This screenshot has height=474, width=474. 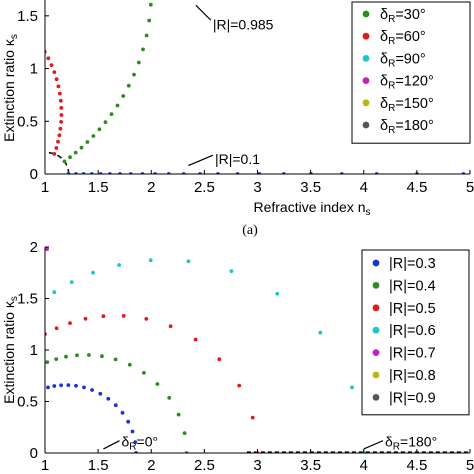 What do you see at coordinates (257, 465) in the screenshot?
I see `bottom-x-tick-label: 3` at bounding box center [257, 465].